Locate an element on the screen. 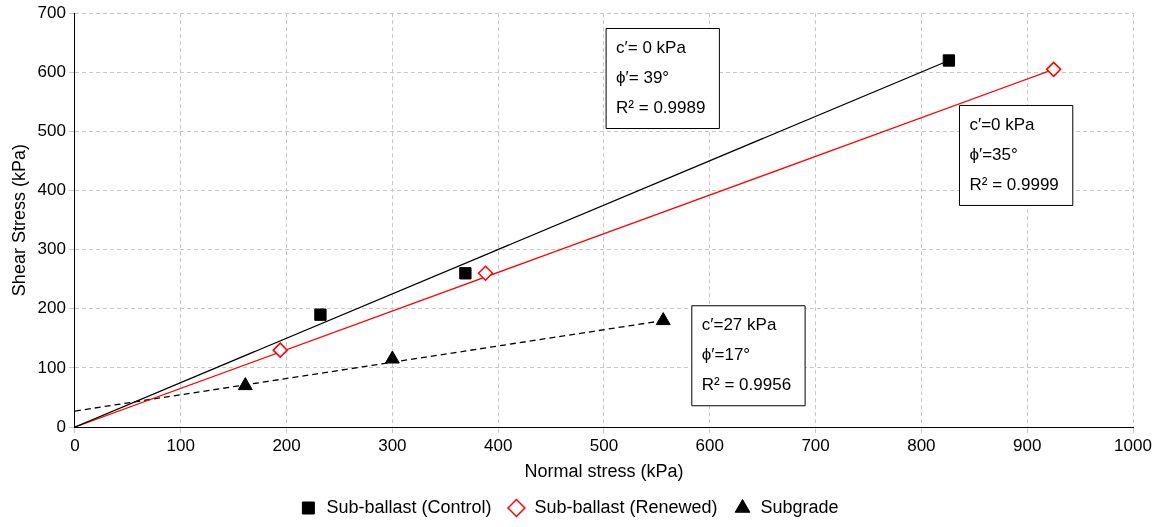 The height and width of the screenshot is (527, 1158). y-tick-label: 300 is located at coordinates (51, 249).